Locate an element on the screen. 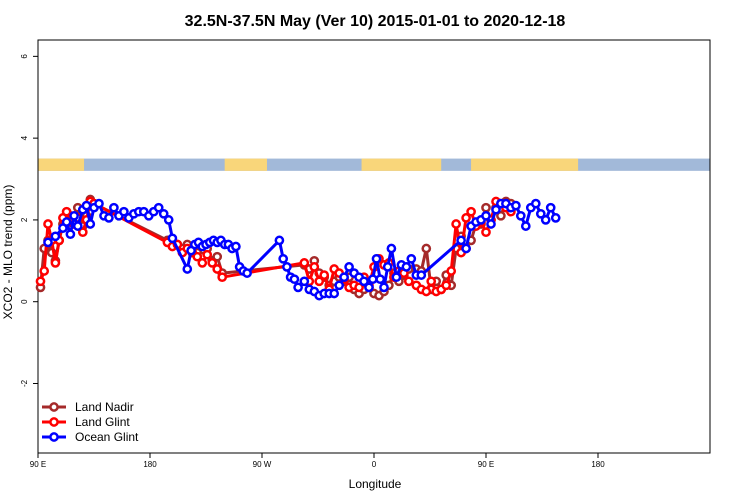 Image resolution: width=750 pixels, height=500 pixels. x-tick-label: 0 is located at coordinates (374, 464).